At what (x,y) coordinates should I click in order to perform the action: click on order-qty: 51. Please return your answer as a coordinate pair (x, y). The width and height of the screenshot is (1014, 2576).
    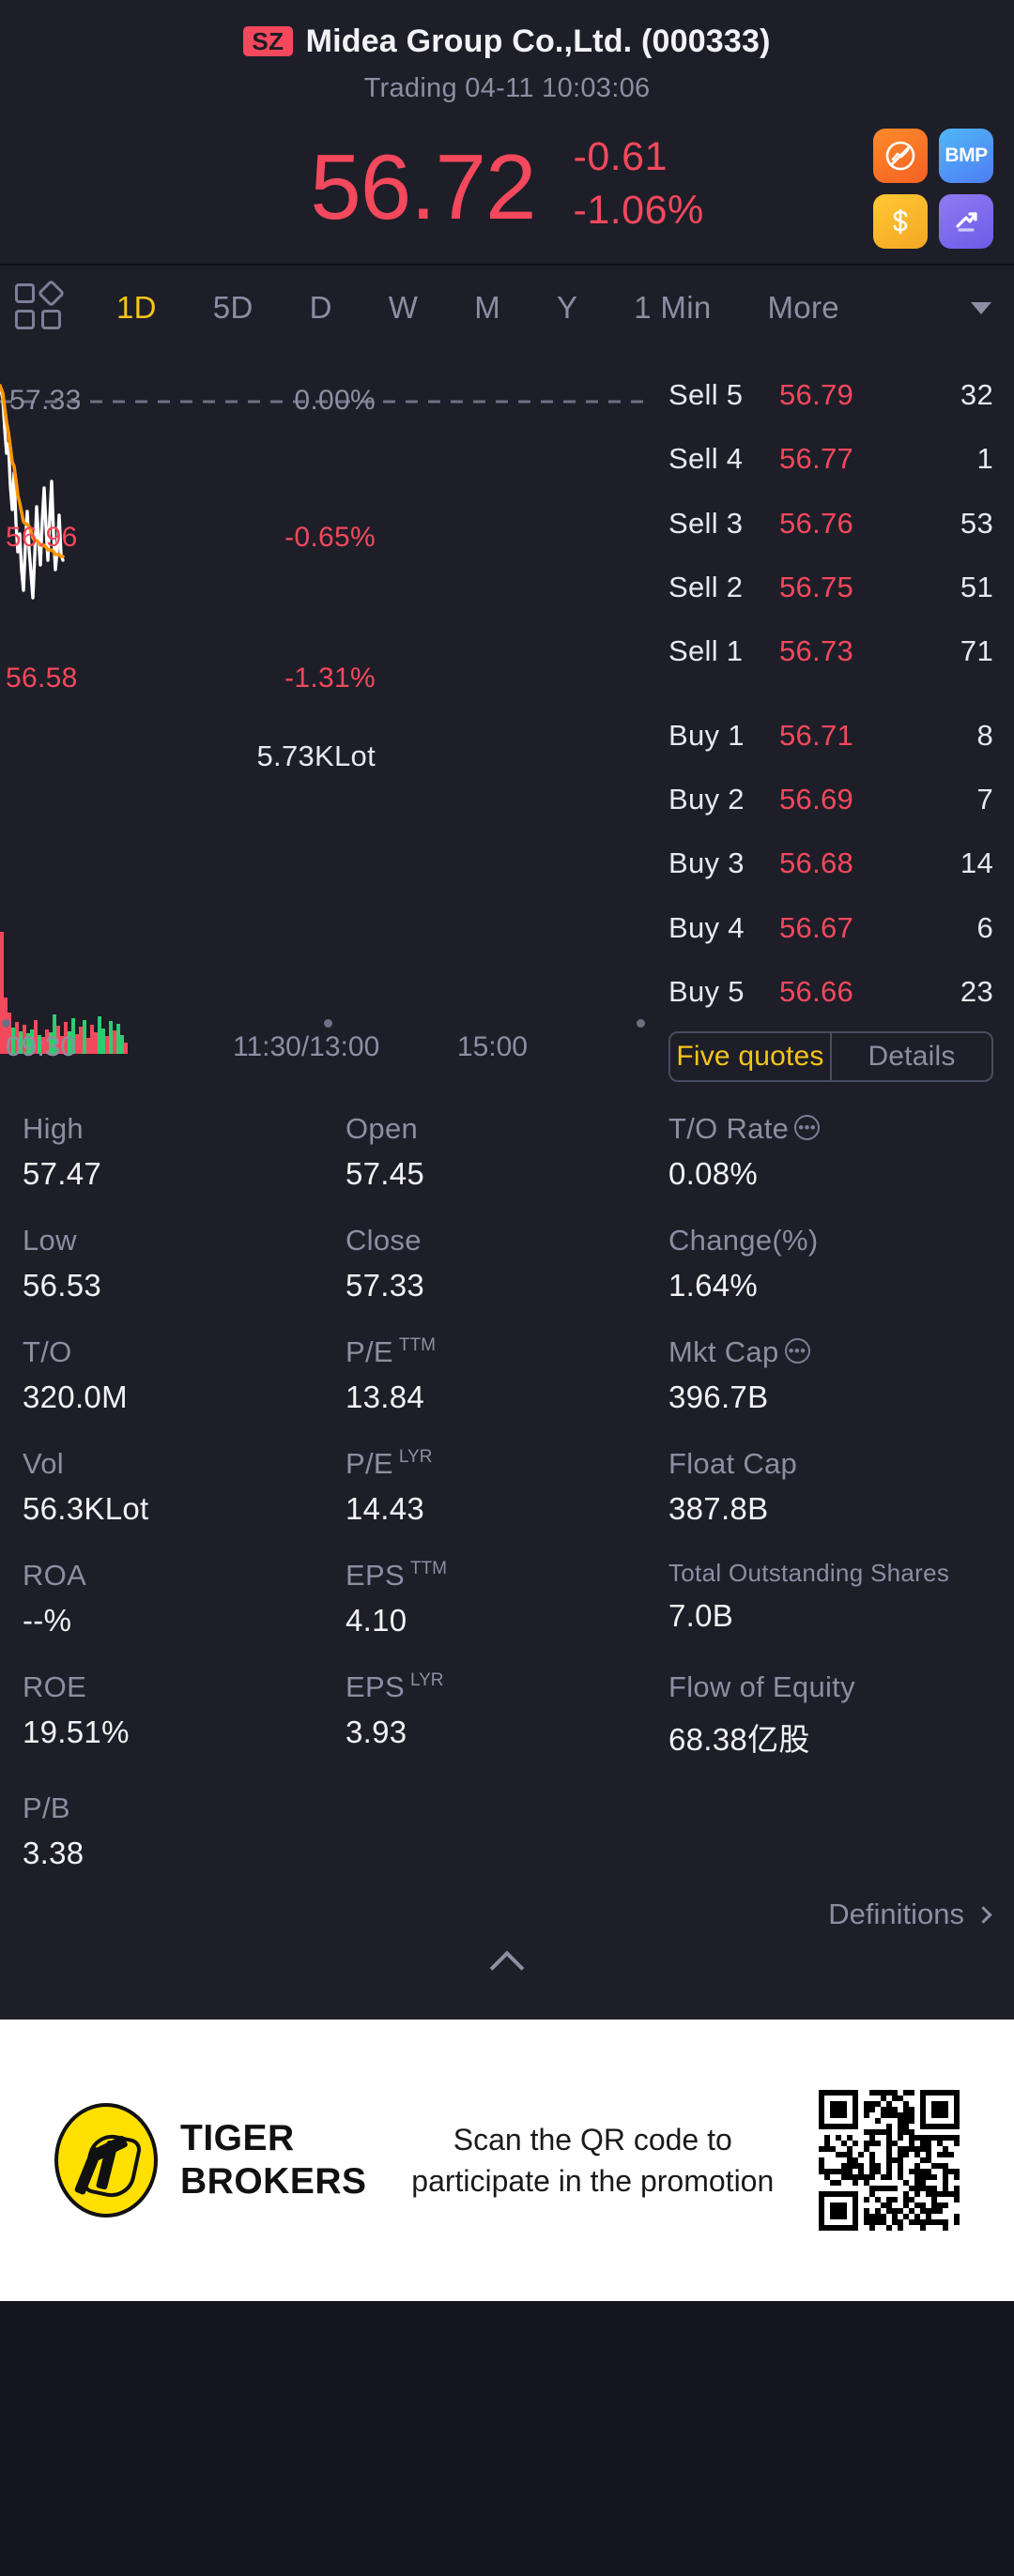
    Looking at the image, I should click on (976, 586).